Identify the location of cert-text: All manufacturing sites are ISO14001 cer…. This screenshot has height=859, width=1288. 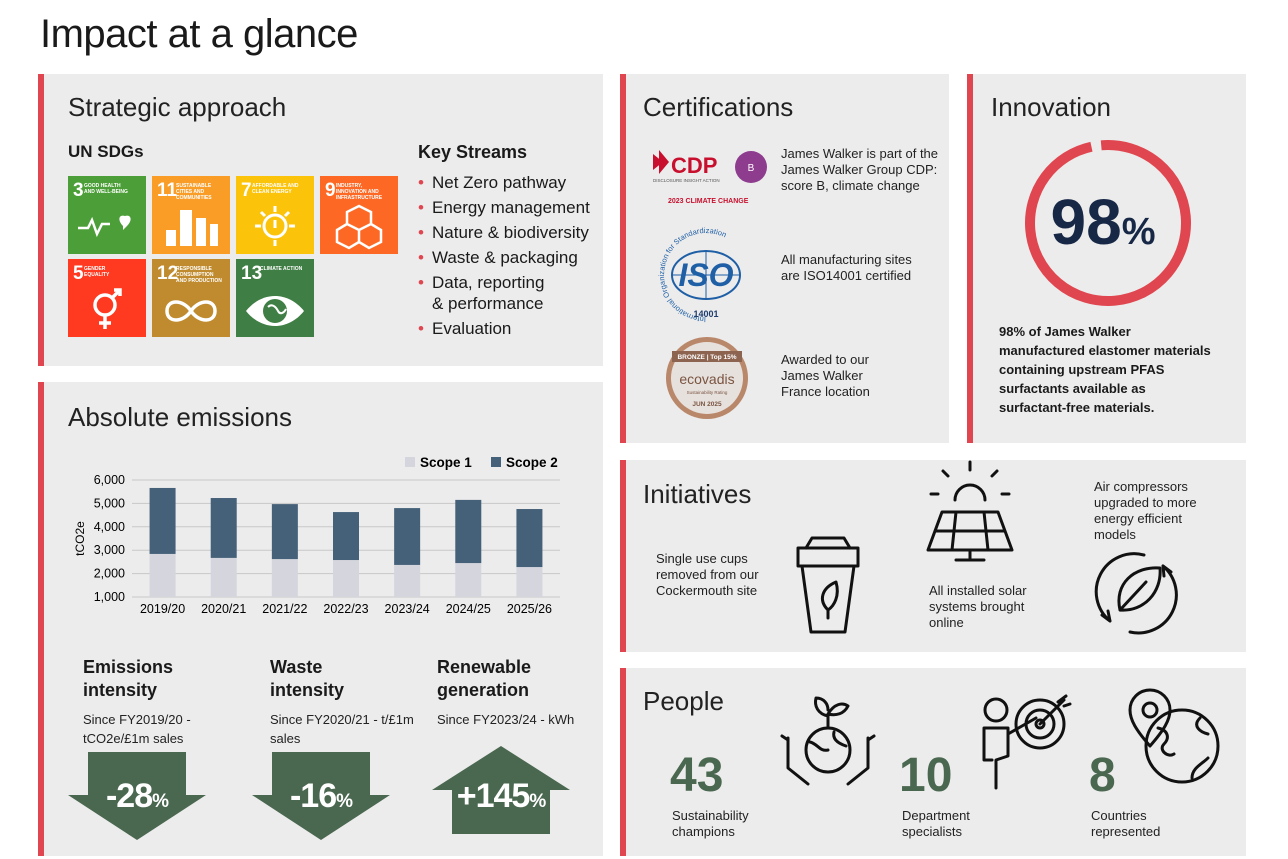
(846, 267).